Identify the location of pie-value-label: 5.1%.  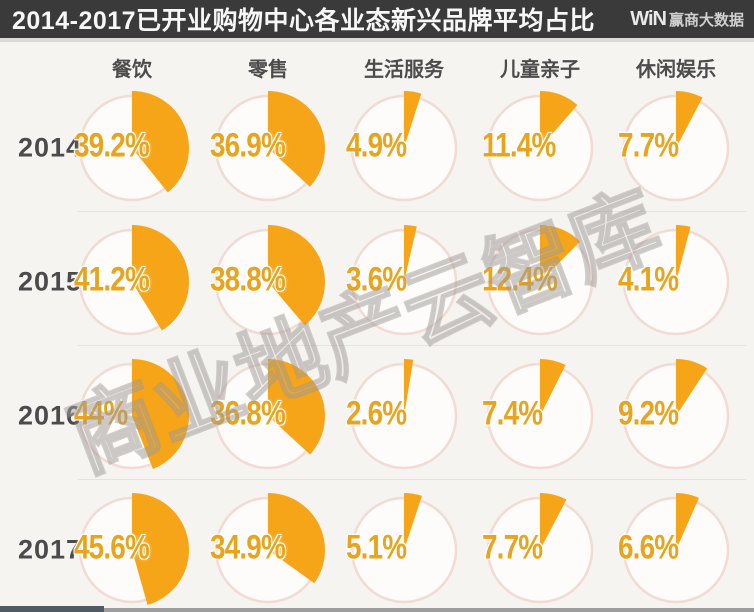
(376, 547).